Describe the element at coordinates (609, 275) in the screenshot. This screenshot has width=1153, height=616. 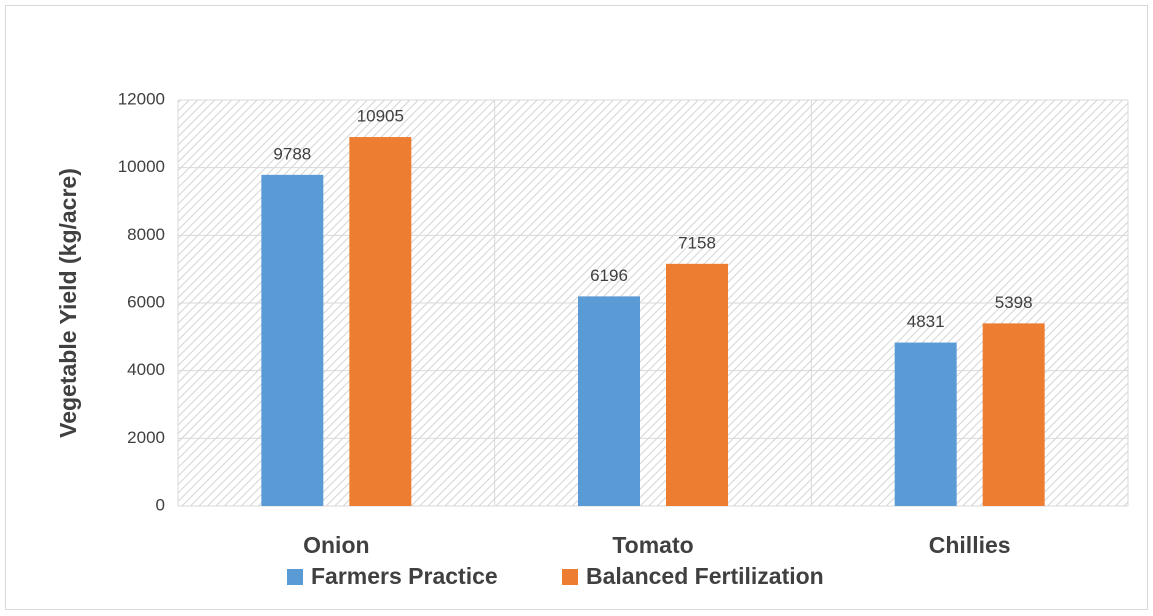
I see `data-label: 6196` at that location.